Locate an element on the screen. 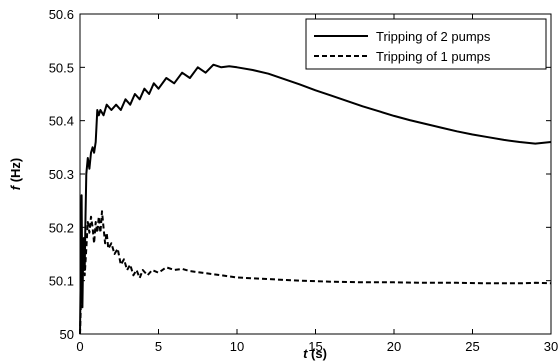 This screenshot has height=363, width=560. y-axis-label-unit: (Hz) is located at coordinates (15, 172).